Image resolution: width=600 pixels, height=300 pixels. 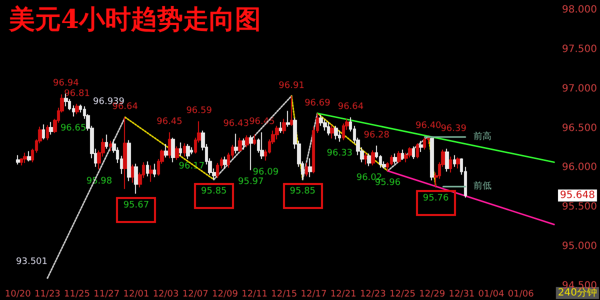 I want to click on annotation: 96.28, so click(x=377, y=135).